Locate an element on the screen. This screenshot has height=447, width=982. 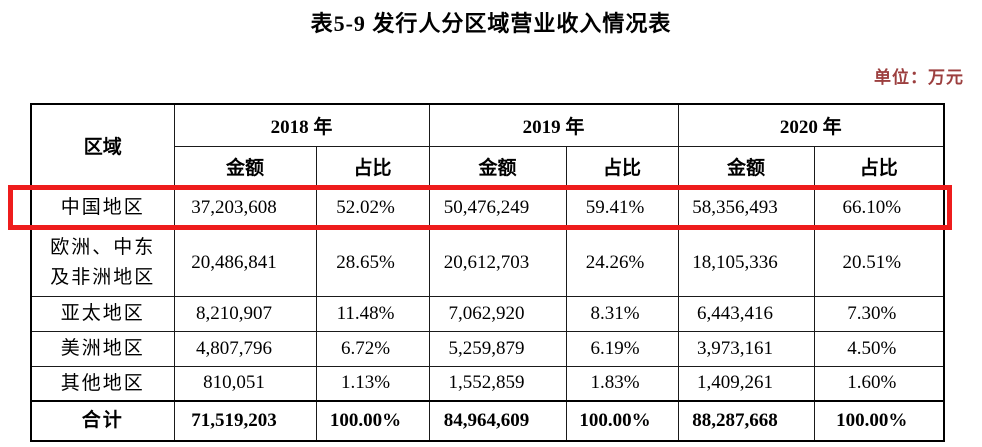
table-header-metrics: 金额 占比 金额 占比 金额 占比 is located at coordinates (488, 166).